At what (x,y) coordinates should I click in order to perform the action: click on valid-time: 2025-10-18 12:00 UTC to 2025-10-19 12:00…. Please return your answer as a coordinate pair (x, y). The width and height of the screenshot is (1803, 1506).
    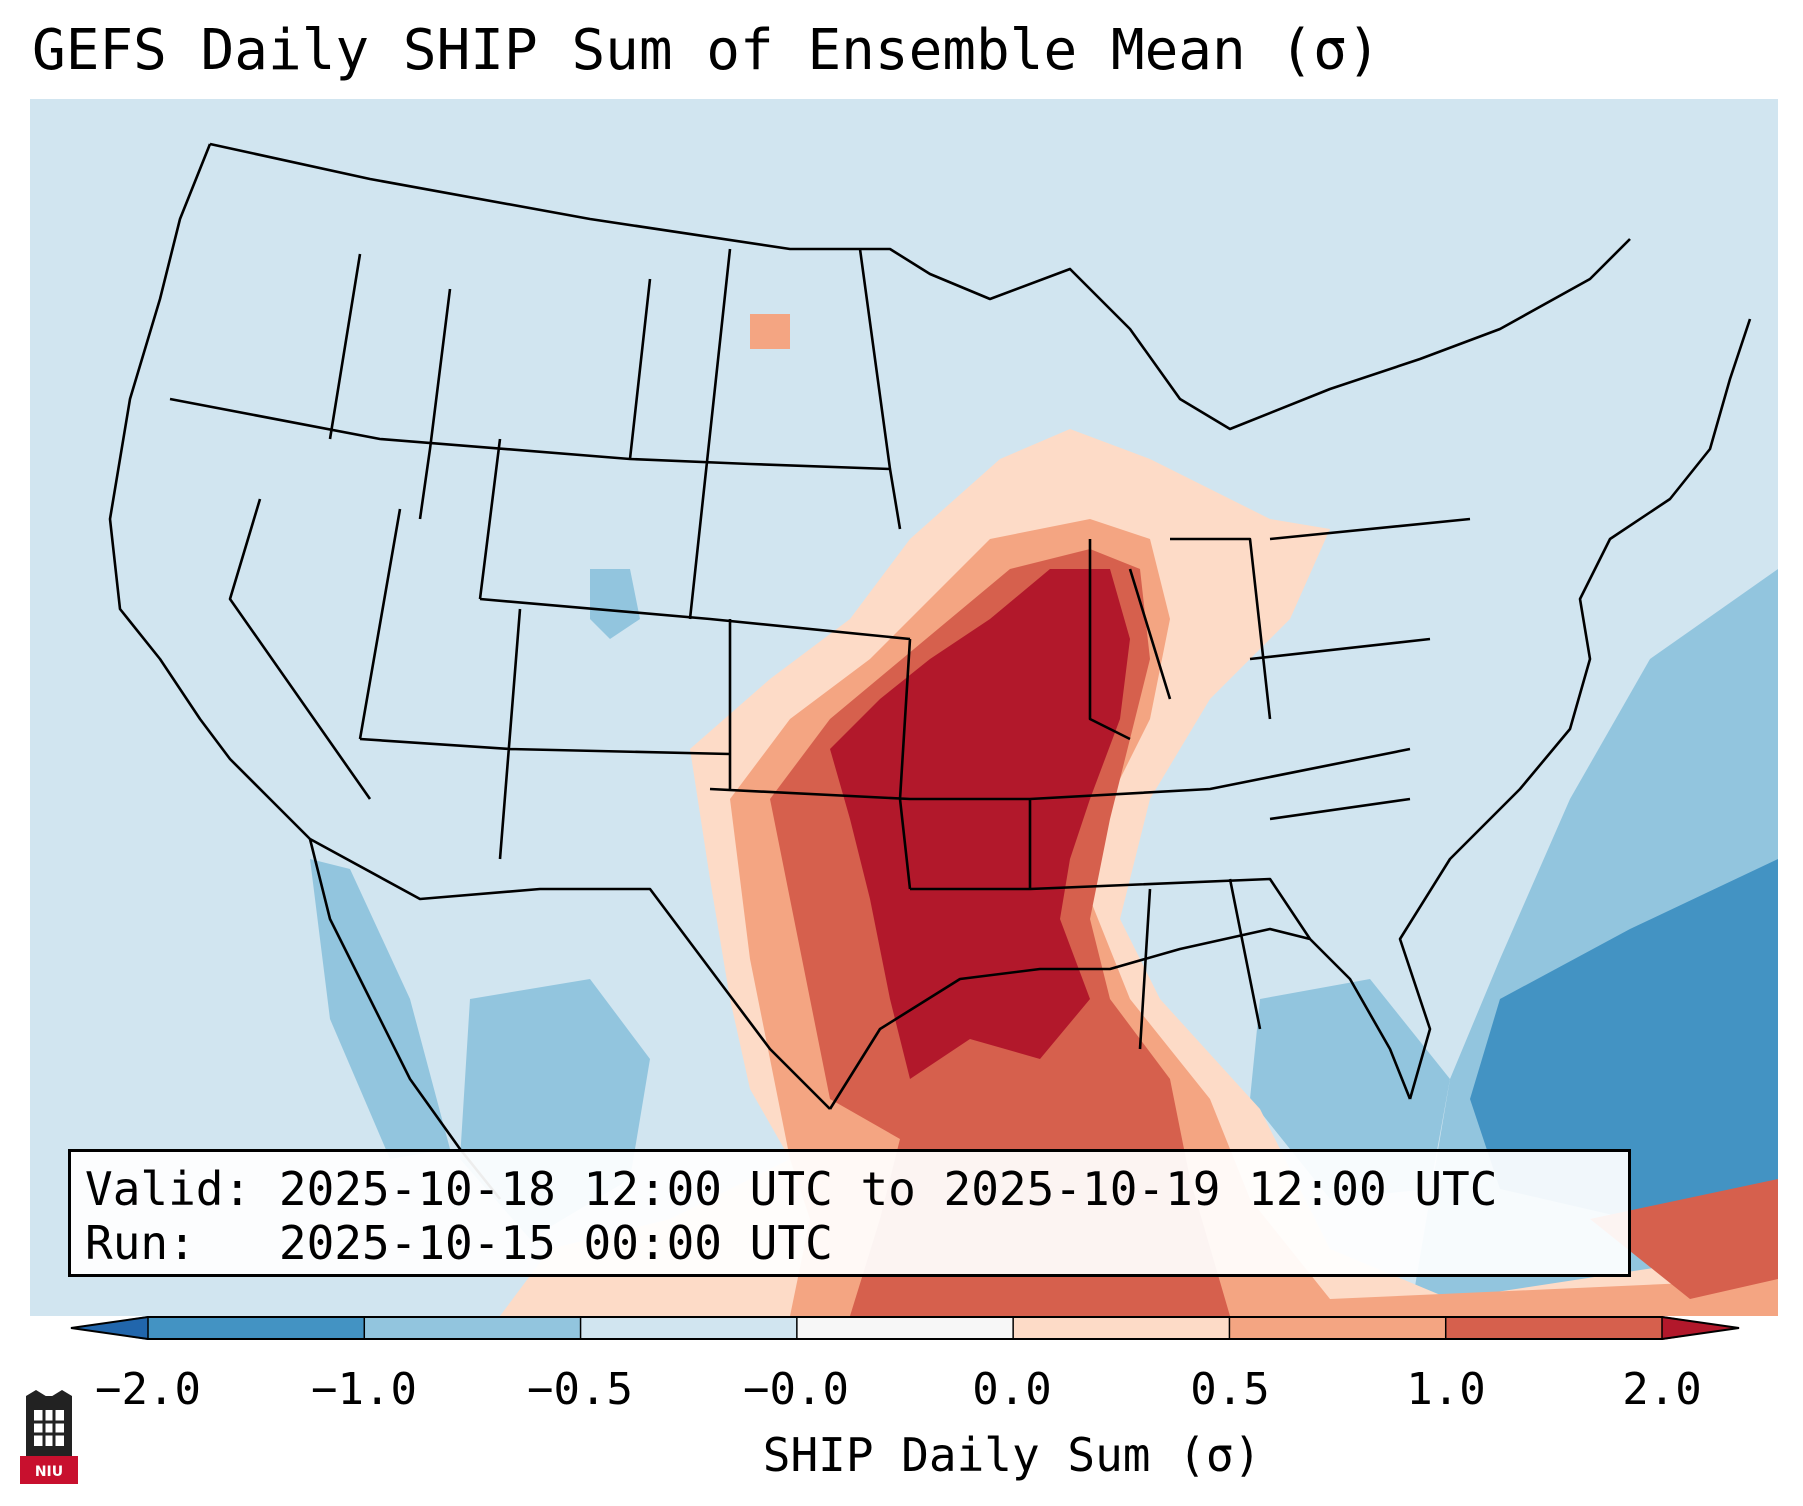
    Looking at the image, I should click on (888, 1189).